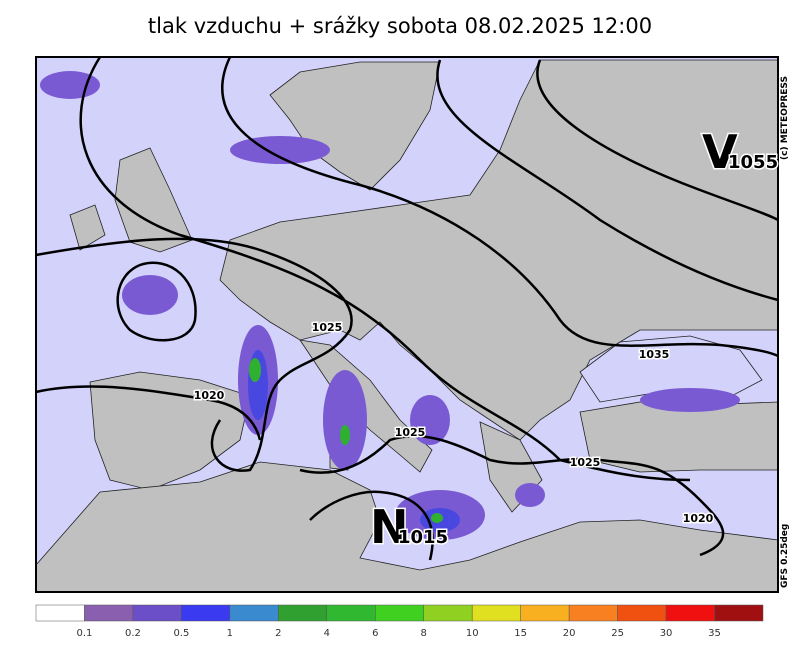  I want to click on low-value: 1015, so click(423, 537).